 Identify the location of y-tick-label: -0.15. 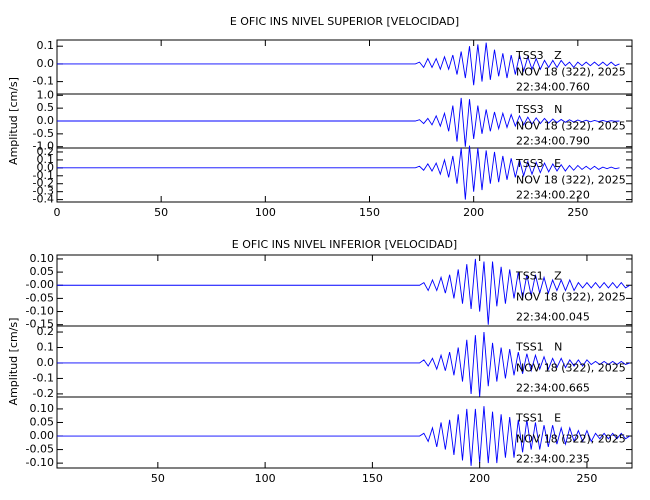
(40, 324).